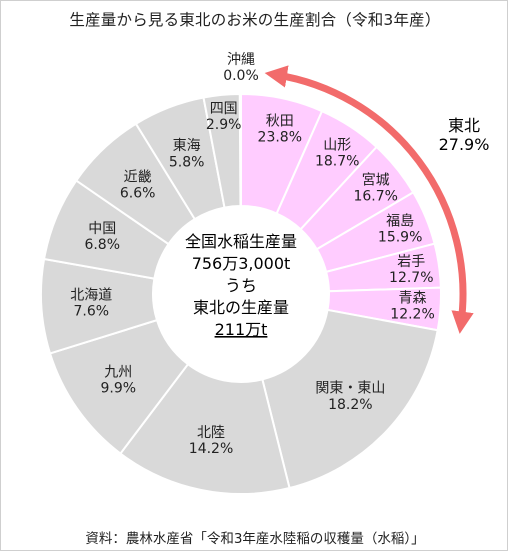 The image size is (510, 553). Describe the element at coordinates (241, 329) in the screenshot. I see `center-line-5: 211万t` at that location.